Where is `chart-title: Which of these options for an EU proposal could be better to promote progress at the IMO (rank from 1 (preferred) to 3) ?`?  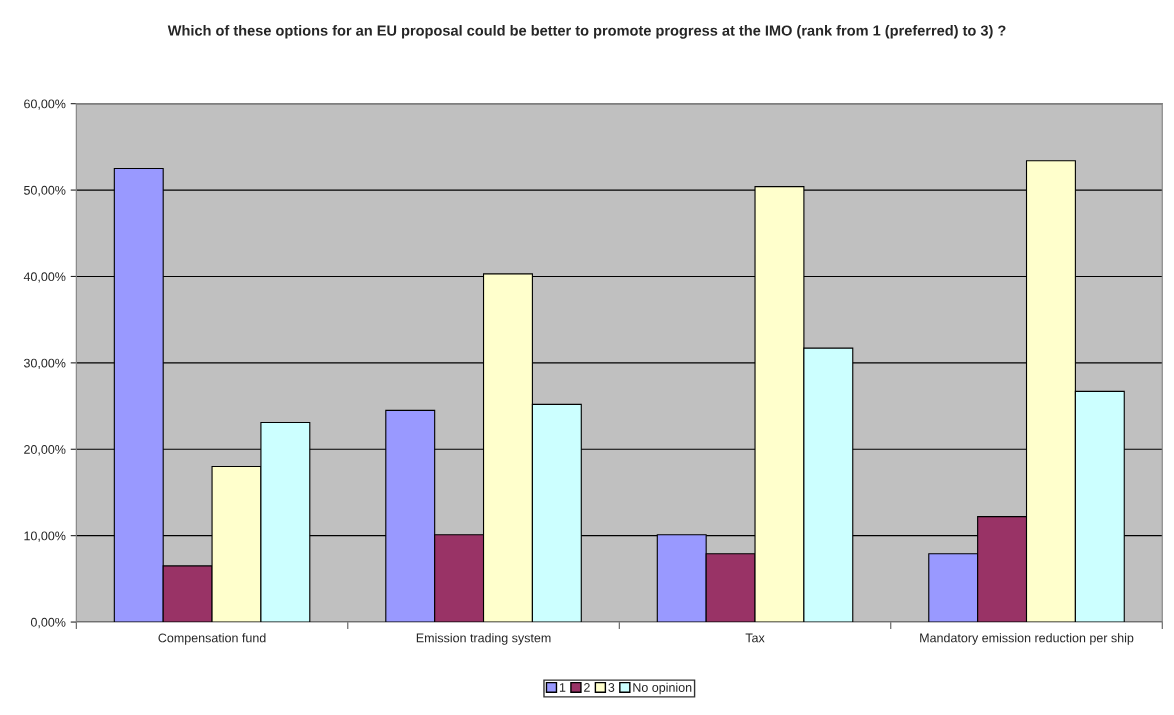
chart-title: Which of these options for an EU proposal could be better to promote progress at the IMO (rank from 1 (preferred) to 3) ? is located at coordinates (586, 32).